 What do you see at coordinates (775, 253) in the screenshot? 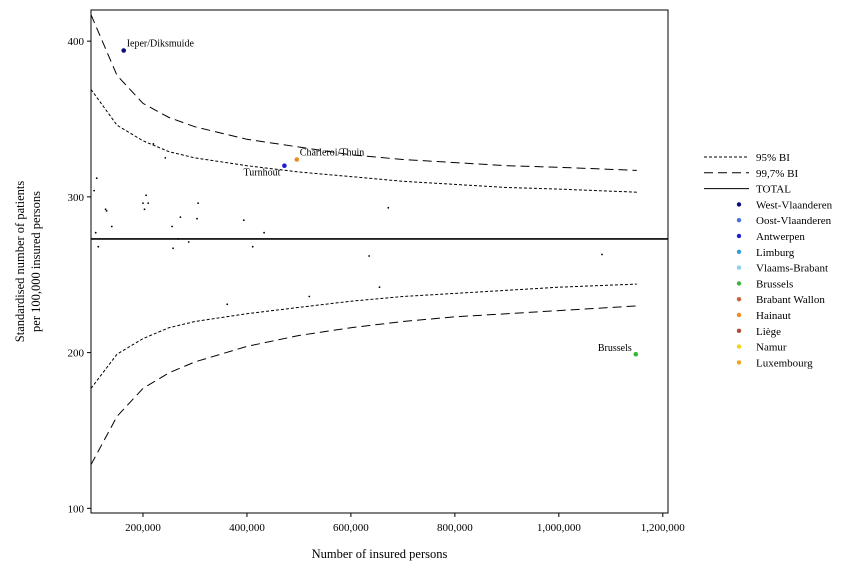
I see `legend-label: Limburg` at bounding box center [775, 253].